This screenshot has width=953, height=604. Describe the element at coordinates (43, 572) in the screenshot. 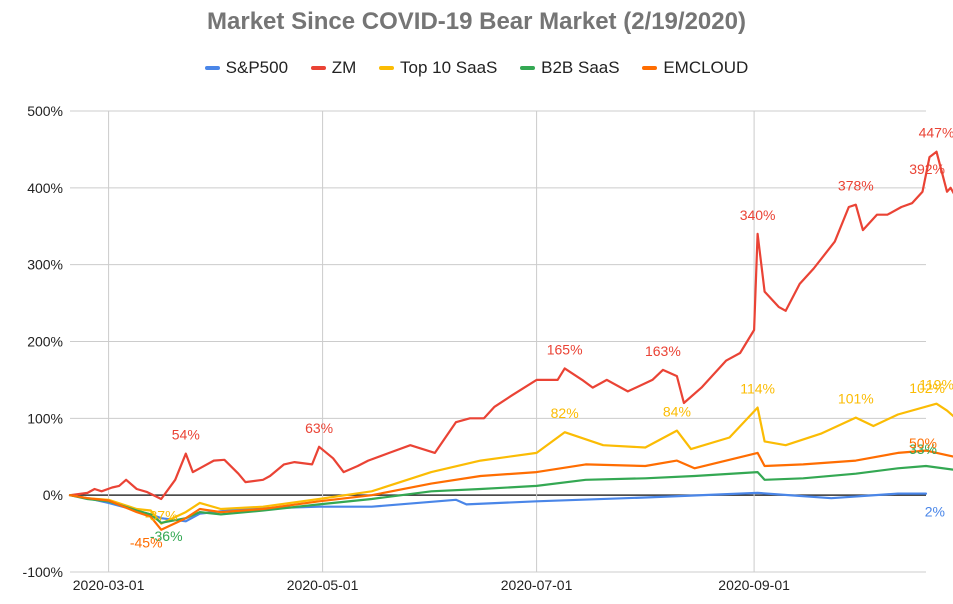

I see `y-tick-label: -100%` at that location.